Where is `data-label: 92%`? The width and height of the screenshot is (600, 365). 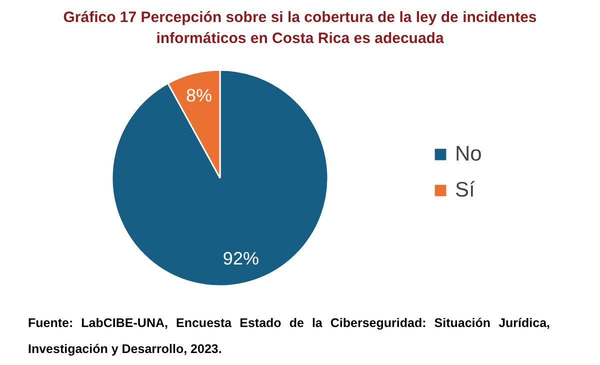 data-label: 92% is located at coordinates (240, 258).